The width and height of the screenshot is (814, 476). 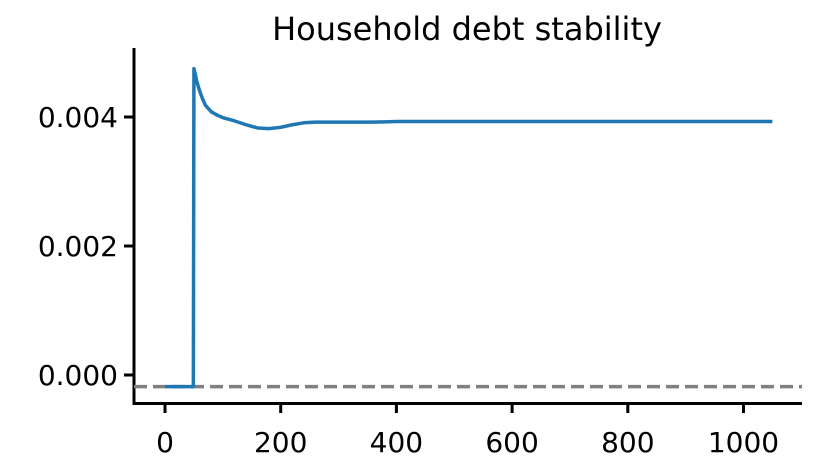 What do you see at coordinates (467, 29) in the screenshot?
I see `chart-title: Household debt stability` at bounding box center [467, 29].